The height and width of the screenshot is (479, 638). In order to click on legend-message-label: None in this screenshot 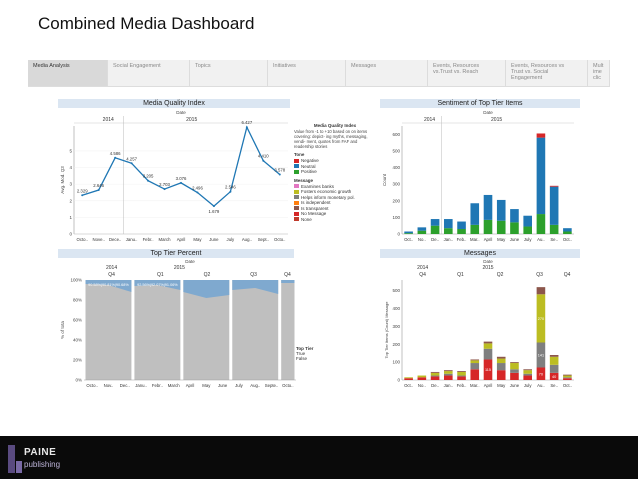, I will do `click(306, 219)`.